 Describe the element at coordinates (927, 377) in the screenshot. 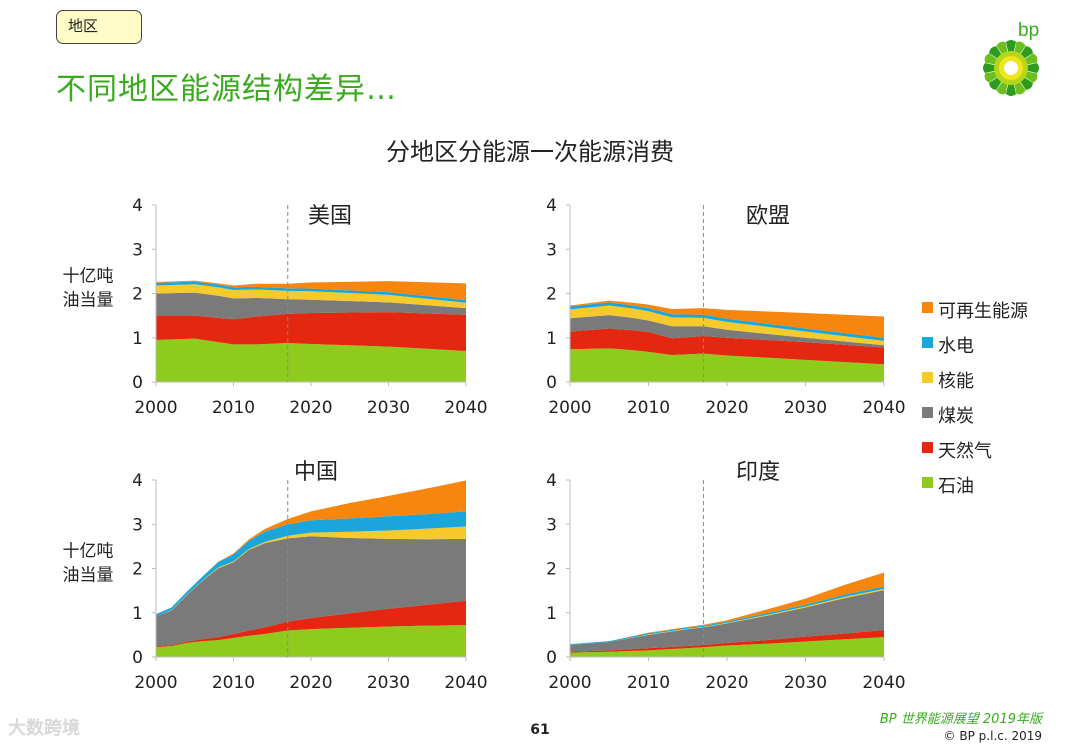

I see `legend-swatch-nuclear` at that location.